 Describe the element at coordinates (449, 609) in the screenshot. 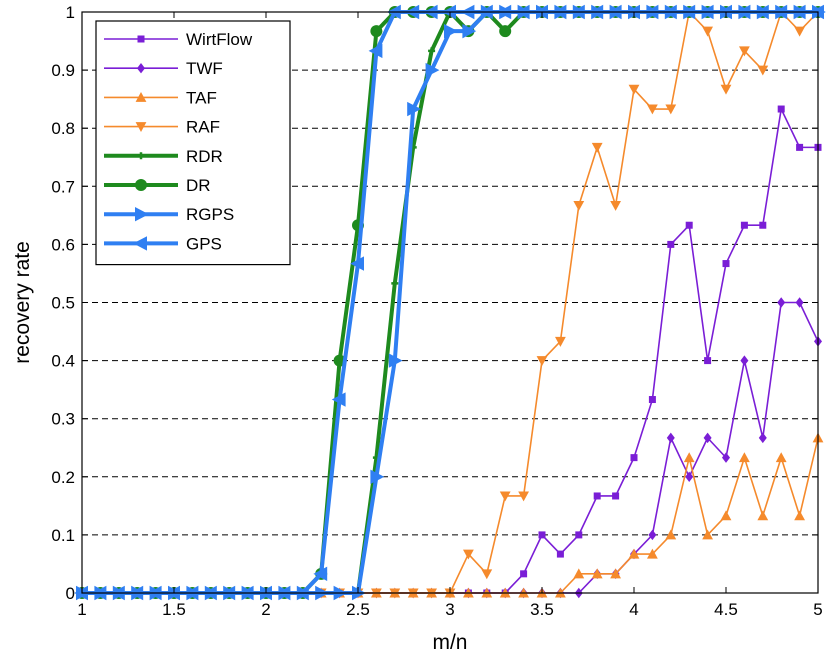

I see `x-tick-label: 3` at that location.